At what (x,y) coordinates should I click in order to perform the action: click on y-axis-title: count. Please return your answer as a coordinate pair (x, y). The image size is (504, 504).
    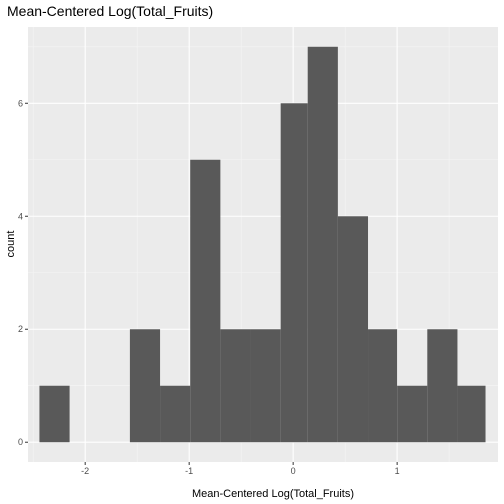
    Looking at the image, I should click on (11, 244).